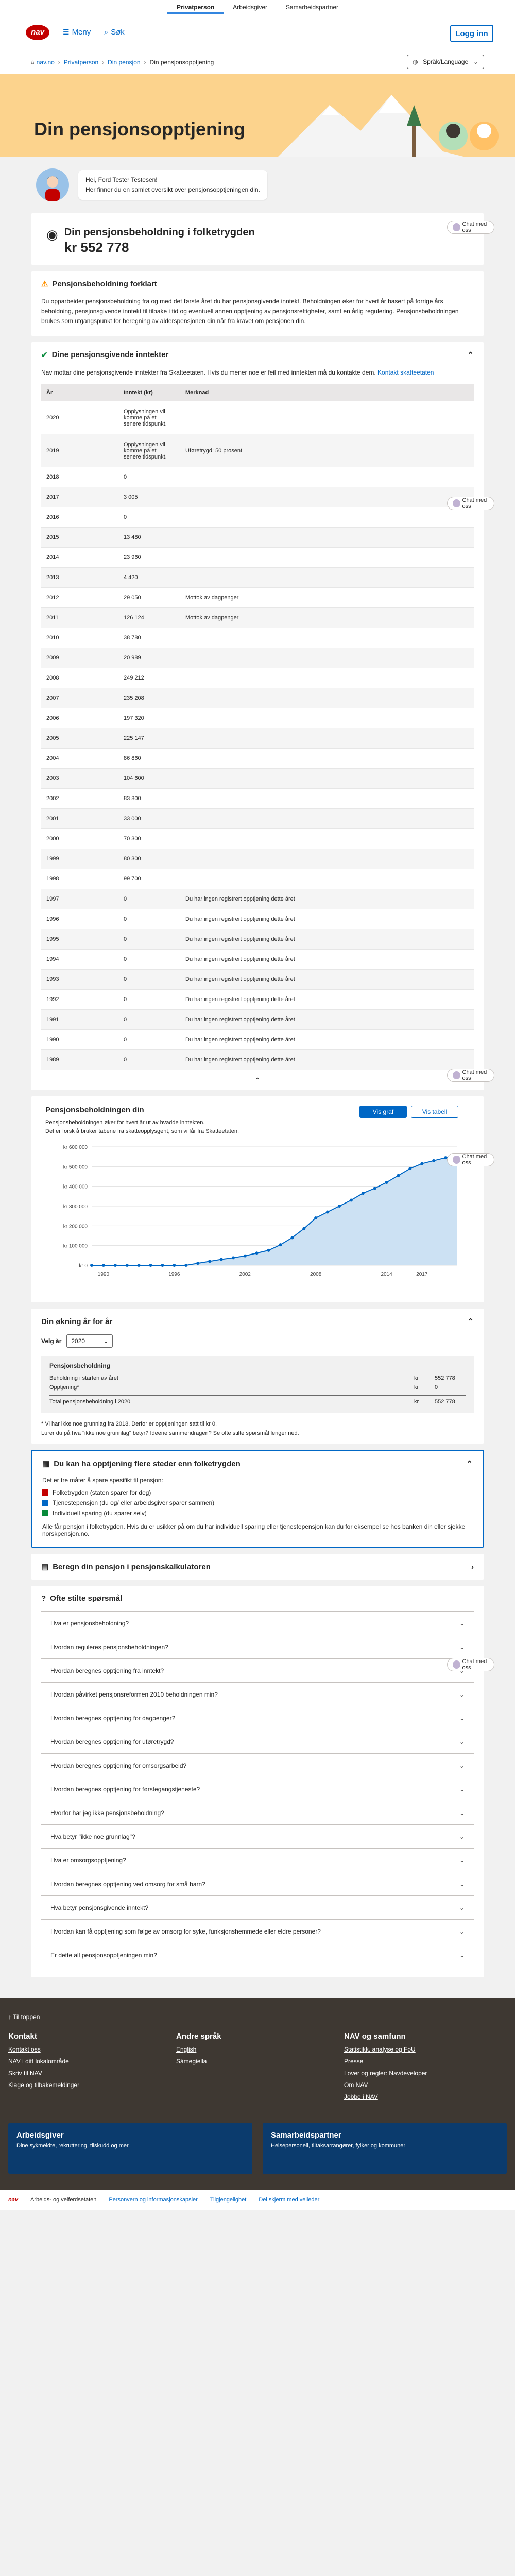 This screenshot has width=515, height=2576. I want to click on login-button: Logg inn, so click(471, 33).